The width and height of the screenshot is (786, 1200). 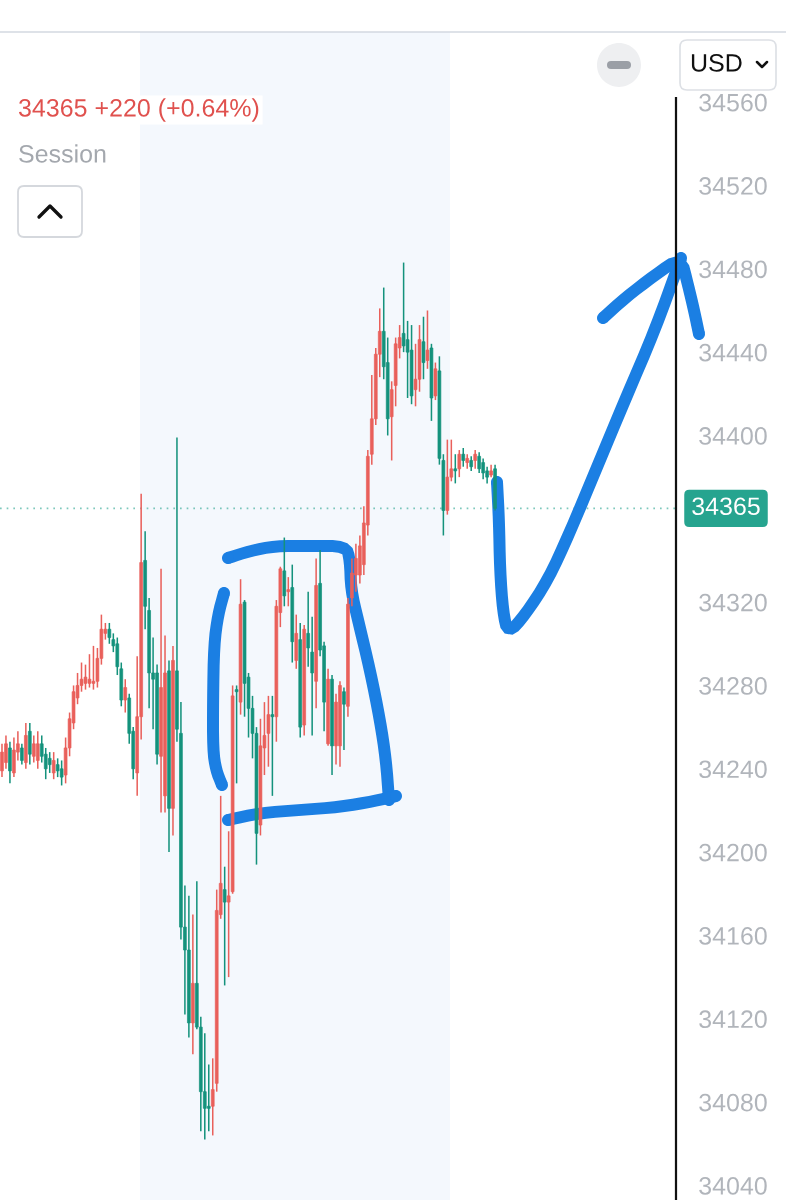 I want to click on y-tick-label: 34560, so click(x=733, y=102).